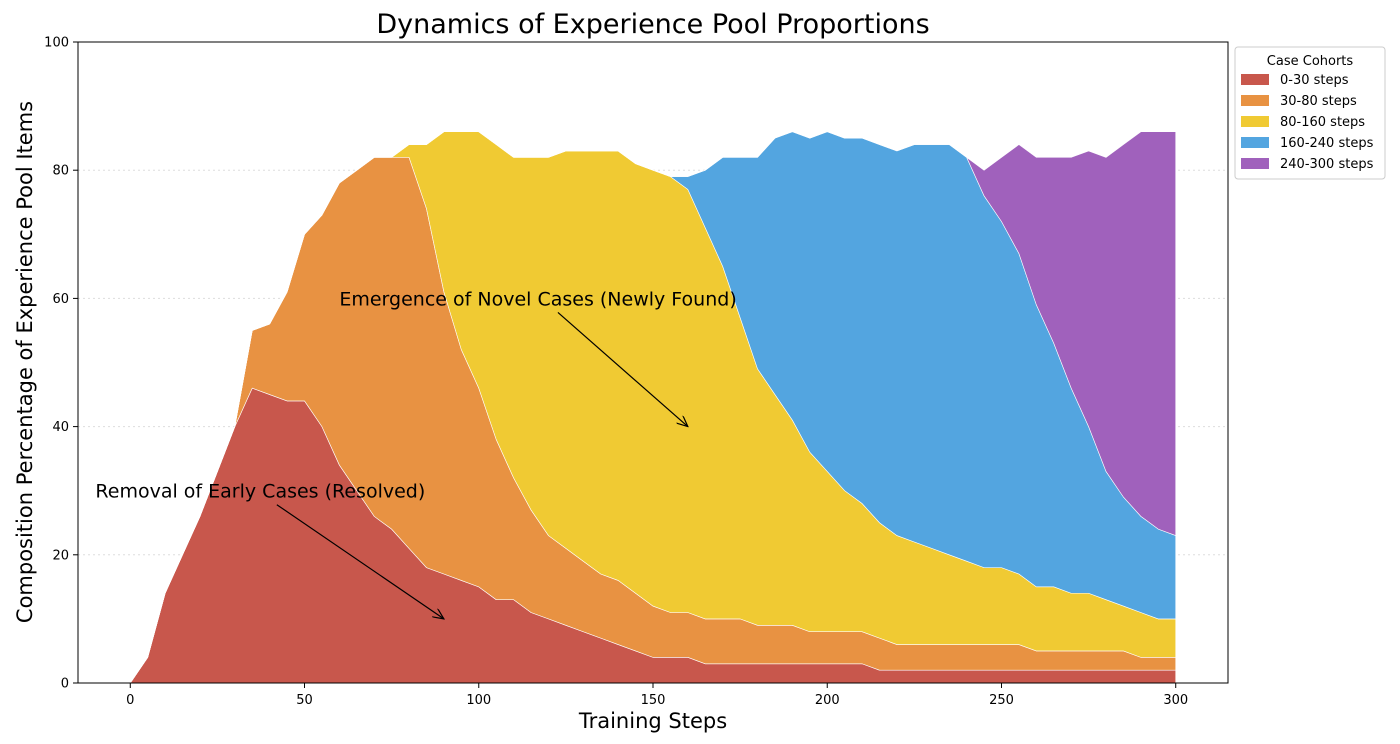 The width and height of the screenshot is (1400, 744). Describe the element at coordinates (1310, 61) in the screenshot. I see `legend-title: Case Cohorts` at that location.